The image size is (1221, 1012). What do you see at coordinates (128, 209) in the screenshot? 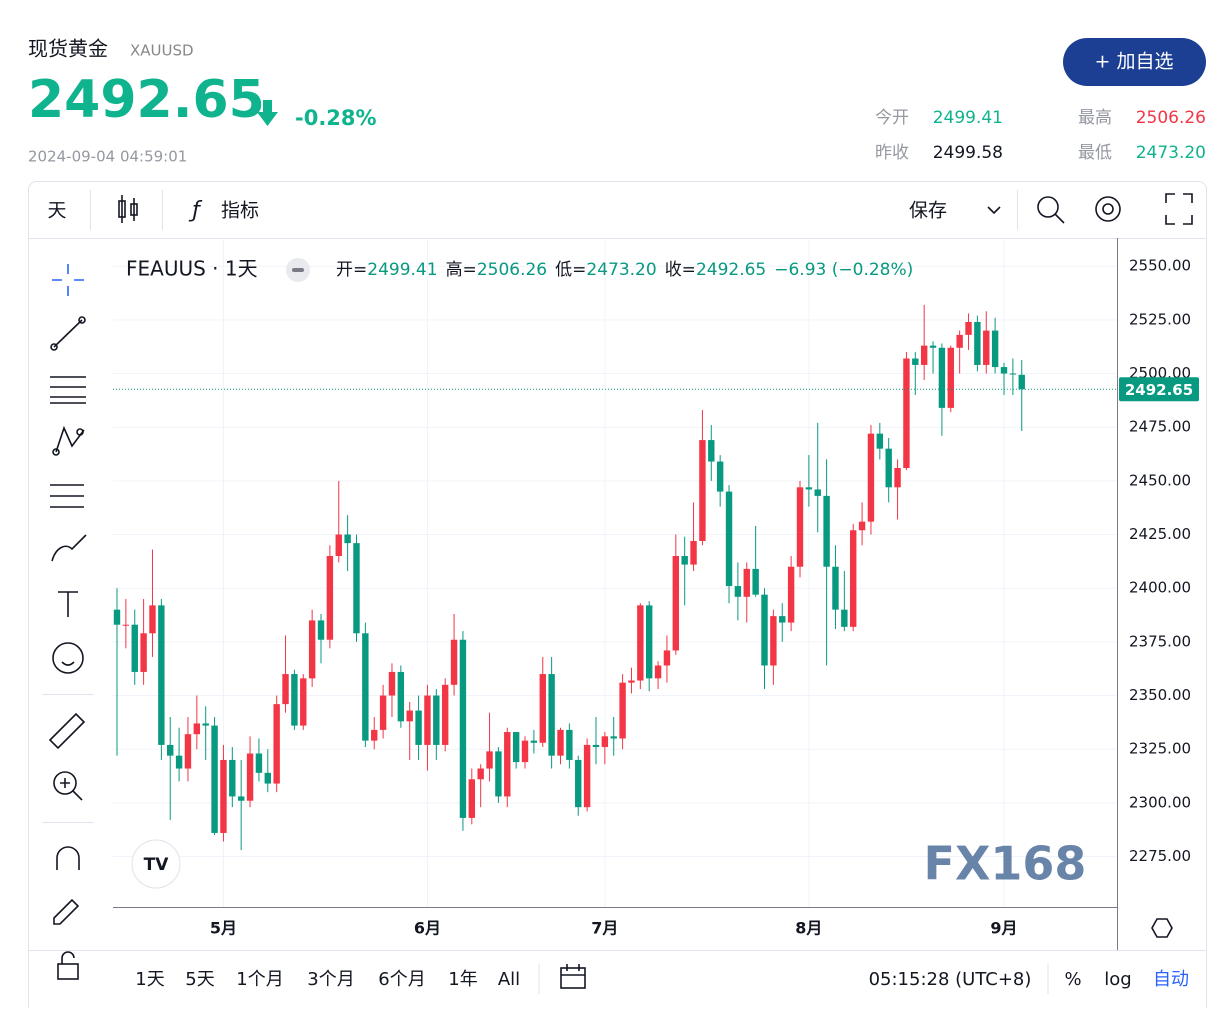
I see `chart-type-icon` at bounding box center [128, 209].